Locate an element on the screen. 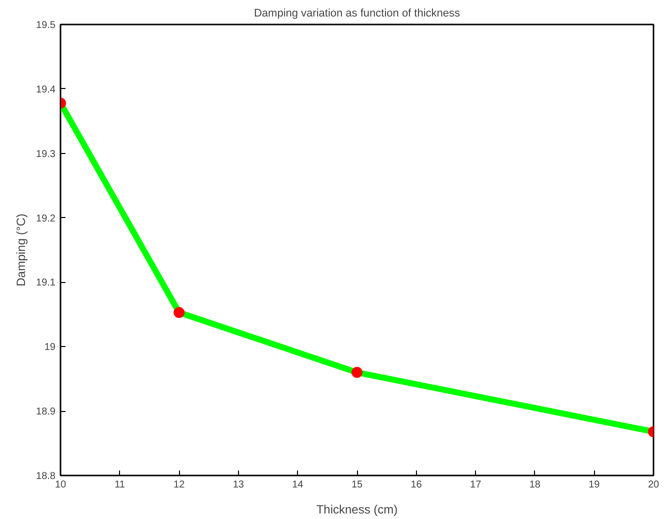  y-tick-label: 19.5 is located at coordinates (46, 25).